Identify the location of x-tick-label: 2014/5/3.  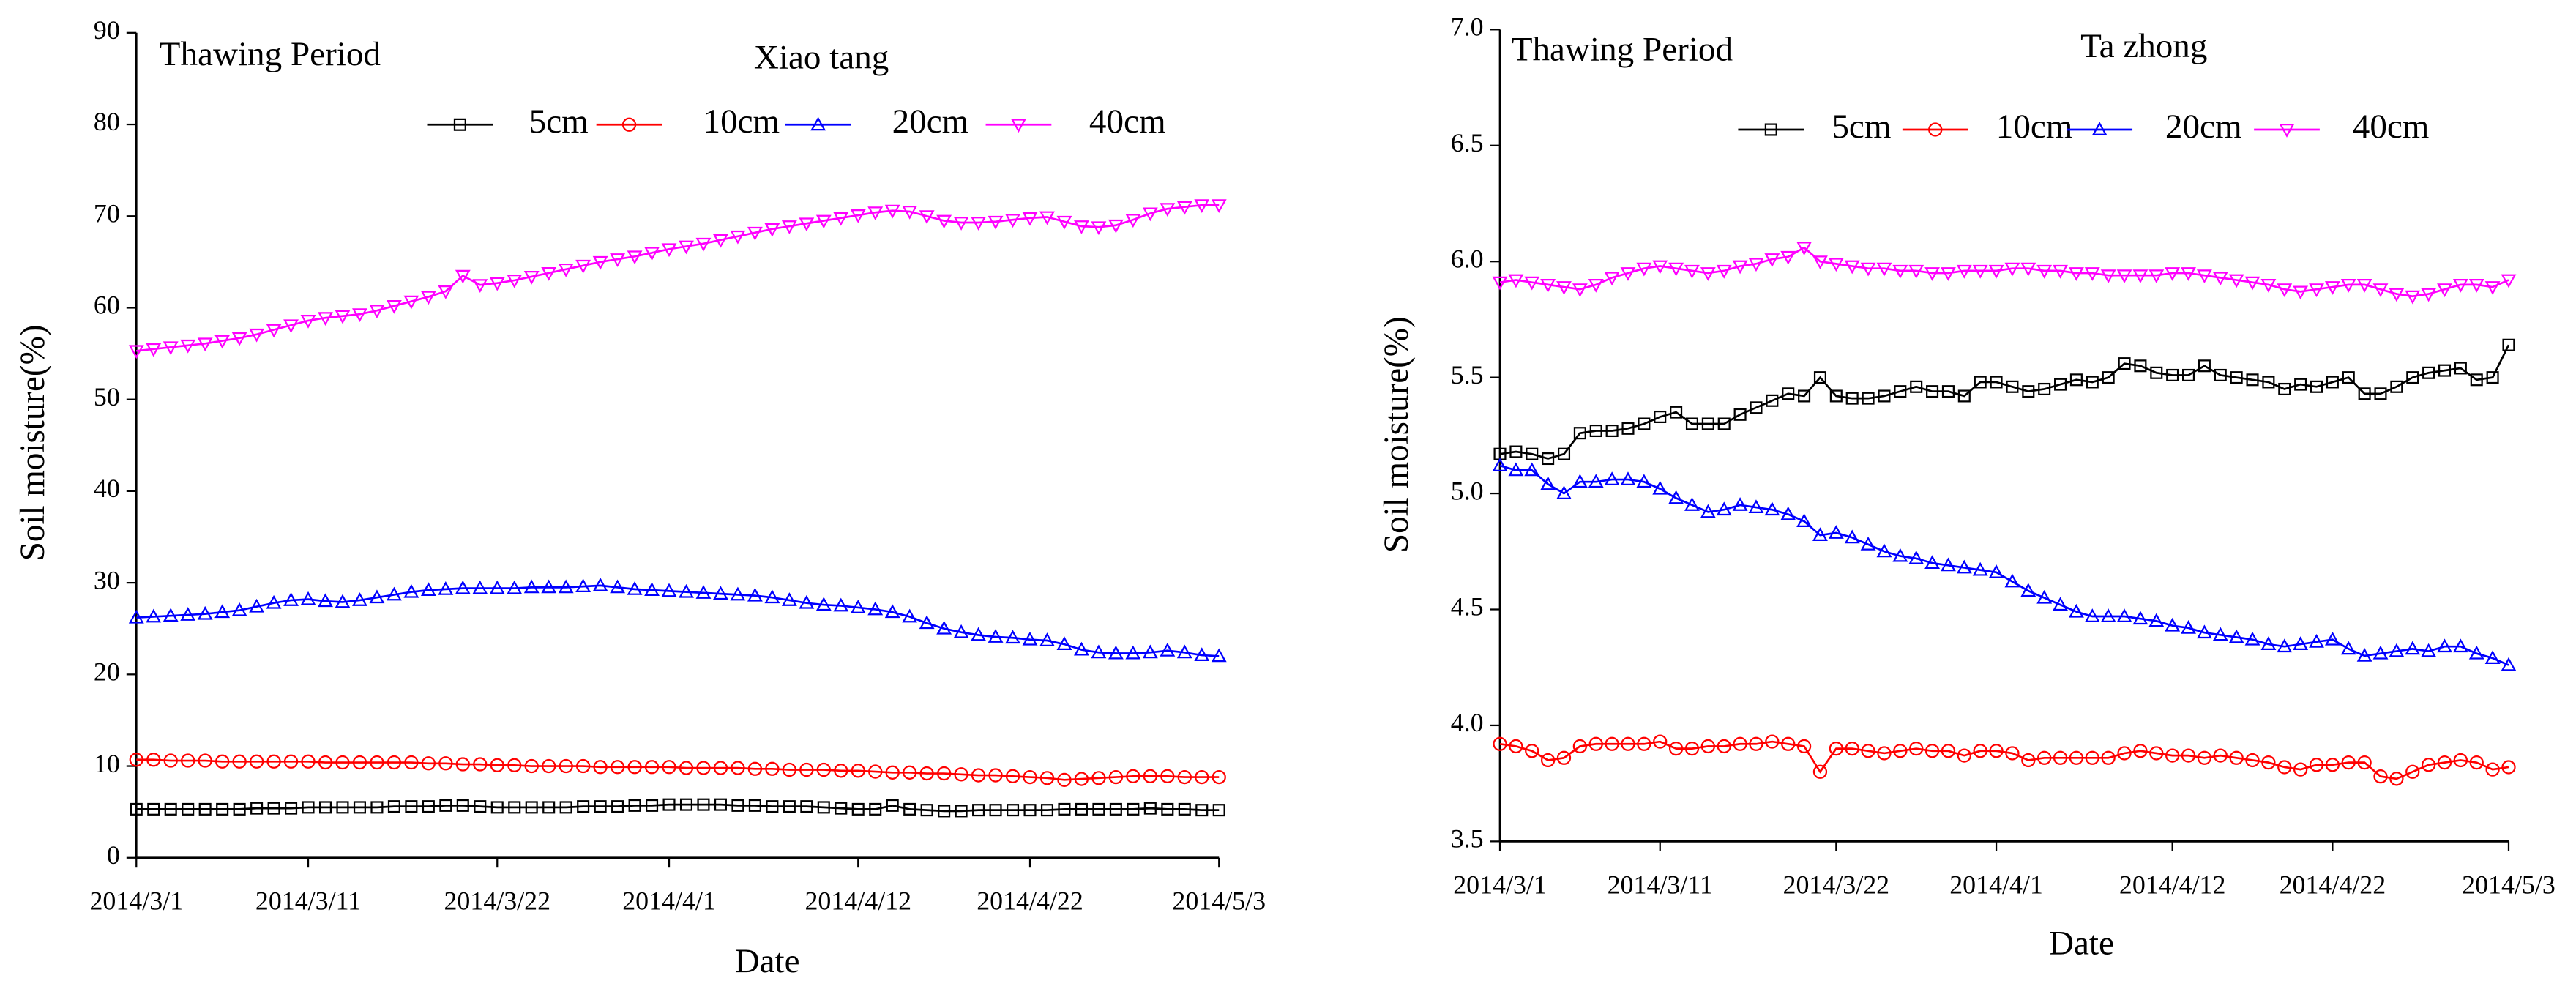
(2509, 884).